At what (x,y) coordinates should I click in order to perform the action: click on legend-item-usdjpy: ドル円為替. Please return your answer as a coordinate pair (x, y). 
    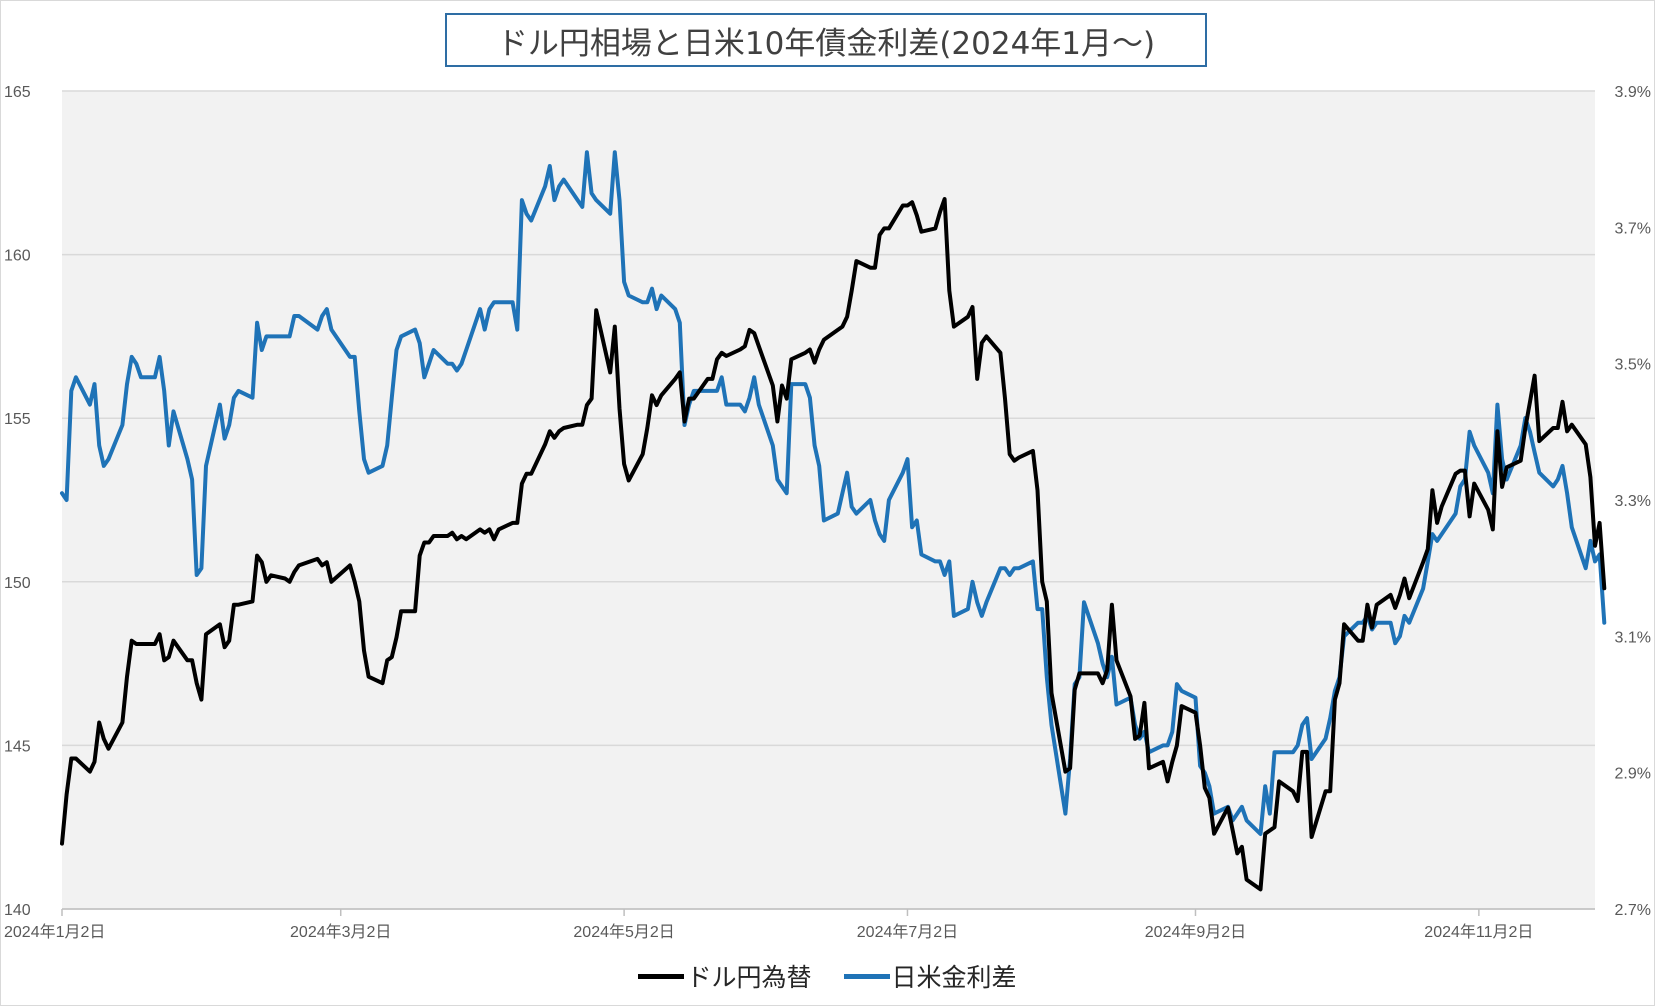
    Looking at the image, I should click on (725, 976).